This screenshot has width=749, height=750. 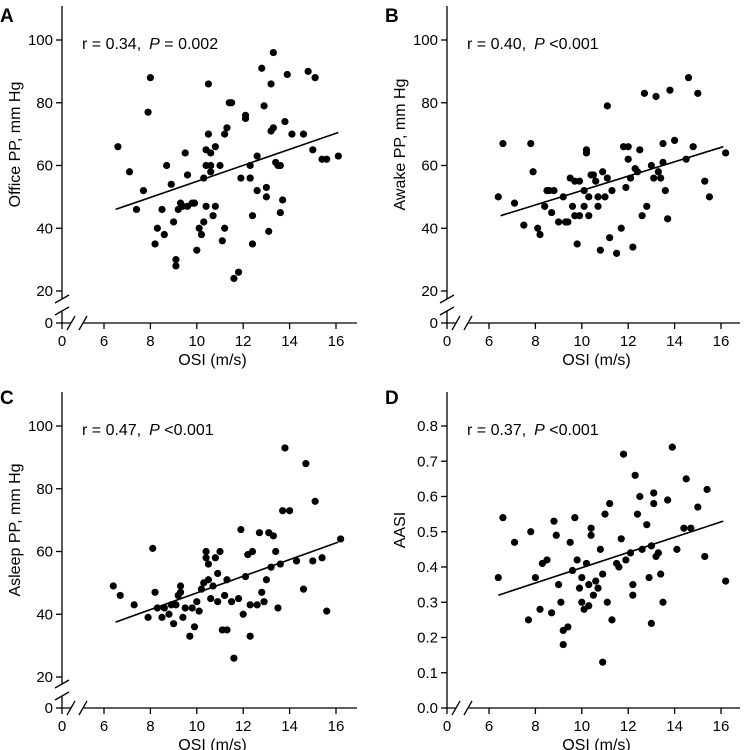 What do you see at coordinates (150, 44) in the screenshot?
I see `correlation-annotation: r = 0.34, P = 0.002` at bounding box center [150, 44].